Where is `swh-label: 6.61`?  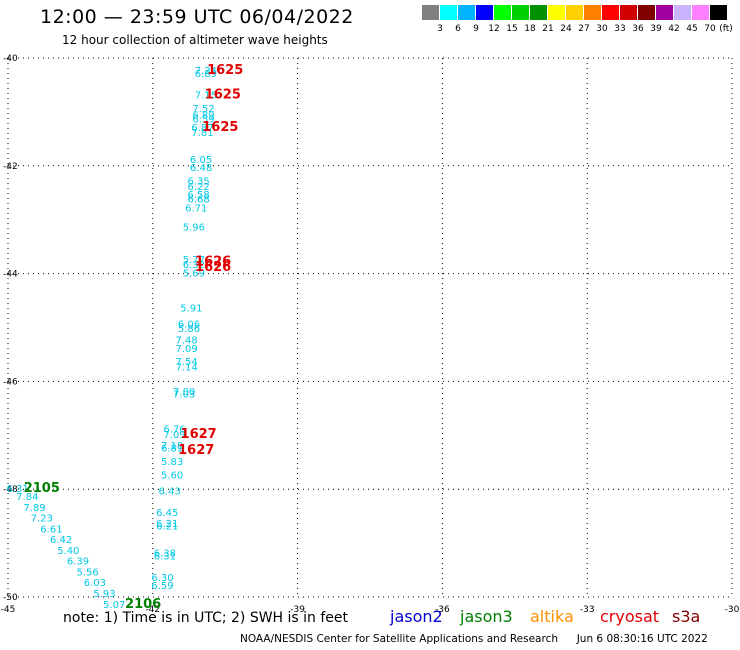
swh-label: 6.61 is located at coordinates (51, 529).